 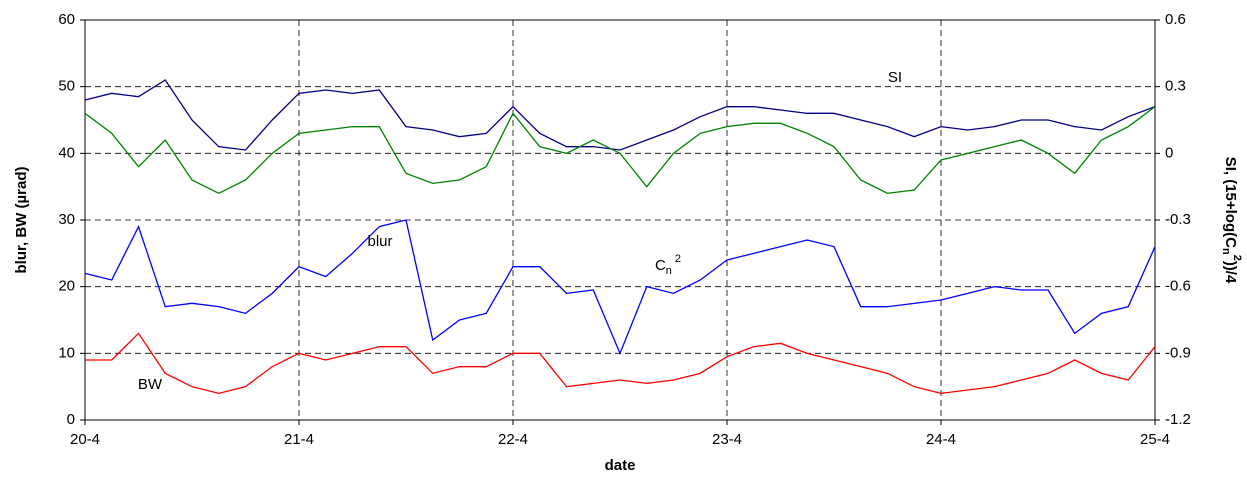 I want to click on y2-tick-label: 0.6, so click(x=1175, y=19).